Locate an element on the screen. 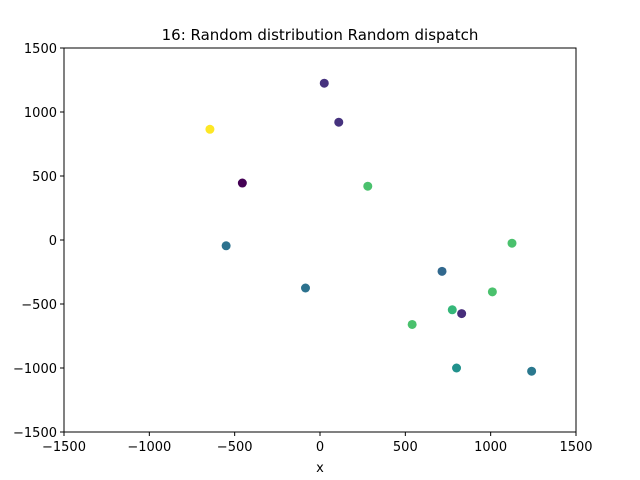  x-tick-label: −1000 is located at coordinates (149, 447).